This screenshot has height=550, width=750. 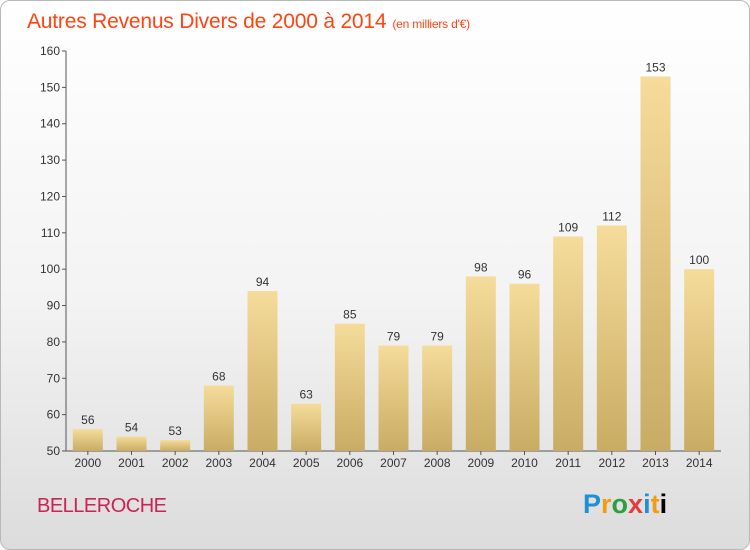 What do you see at coordinates (50, 160) in the screenshot?
I see `y-tick-label: 130` at bounding box center [50, 160].